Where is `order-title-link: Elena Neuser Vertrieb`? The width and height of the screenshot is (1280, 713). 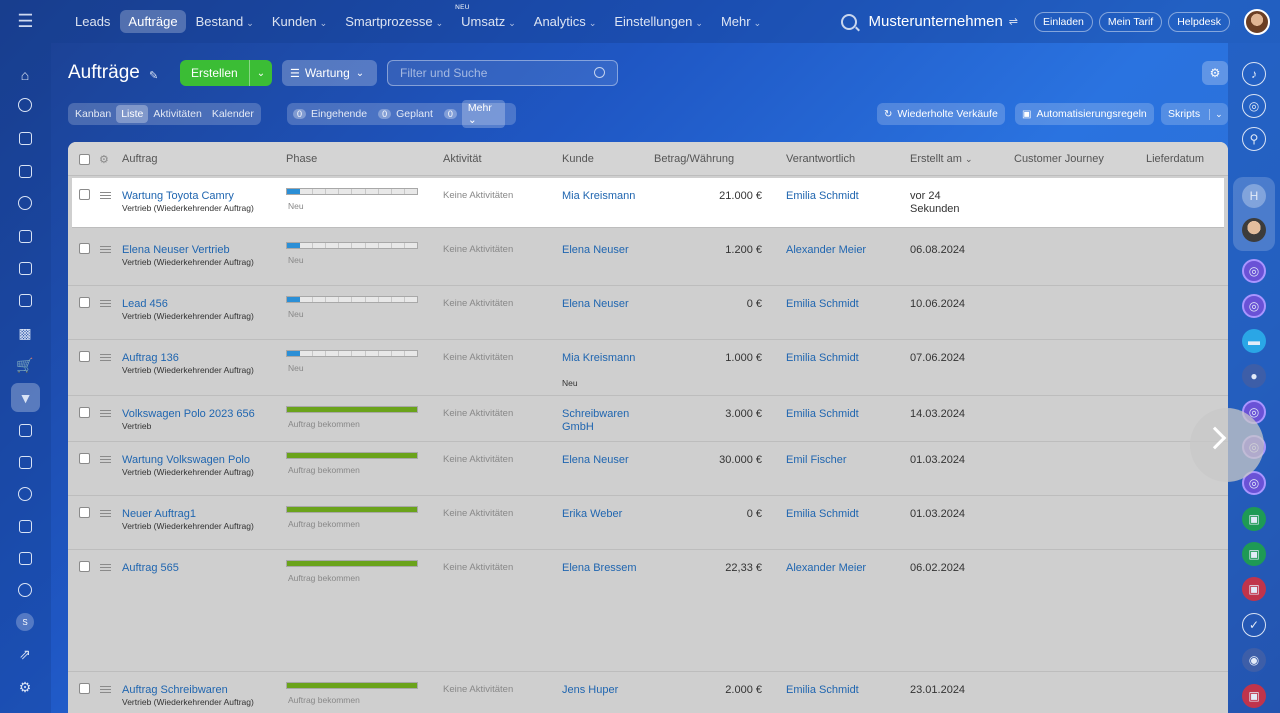 order-title-link: Elena Neuser Vertrieb is located at coordinates (176, 250).